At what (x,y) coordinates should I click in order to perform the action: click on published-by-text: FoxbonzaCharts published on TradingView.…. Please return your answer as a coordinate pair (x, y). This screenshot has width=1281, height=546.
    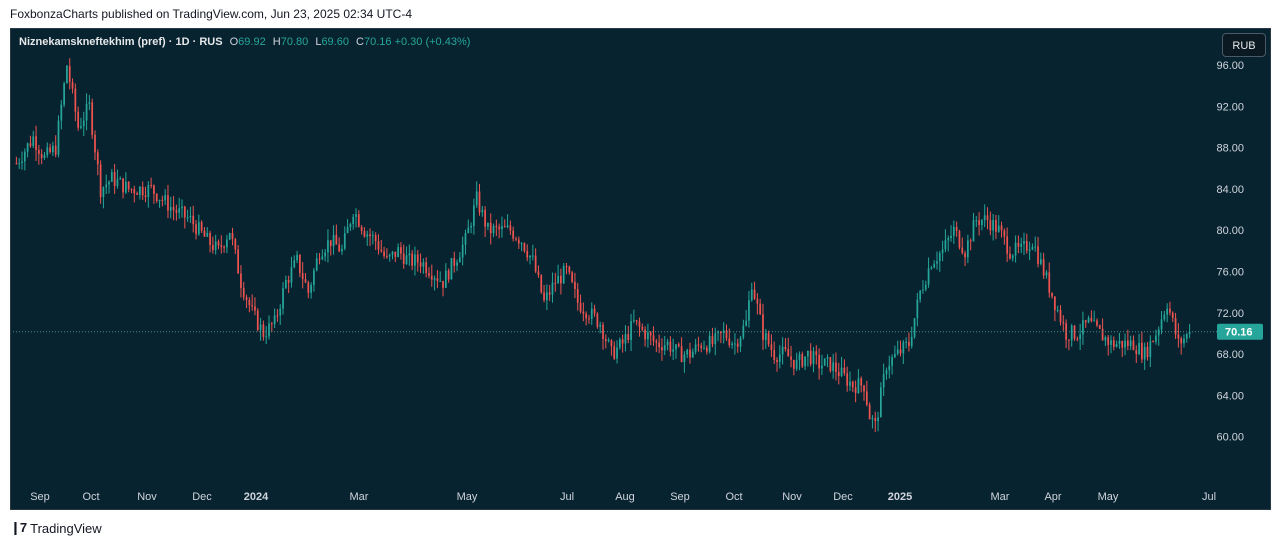
    Looking at the image, I should click on (211, 14).